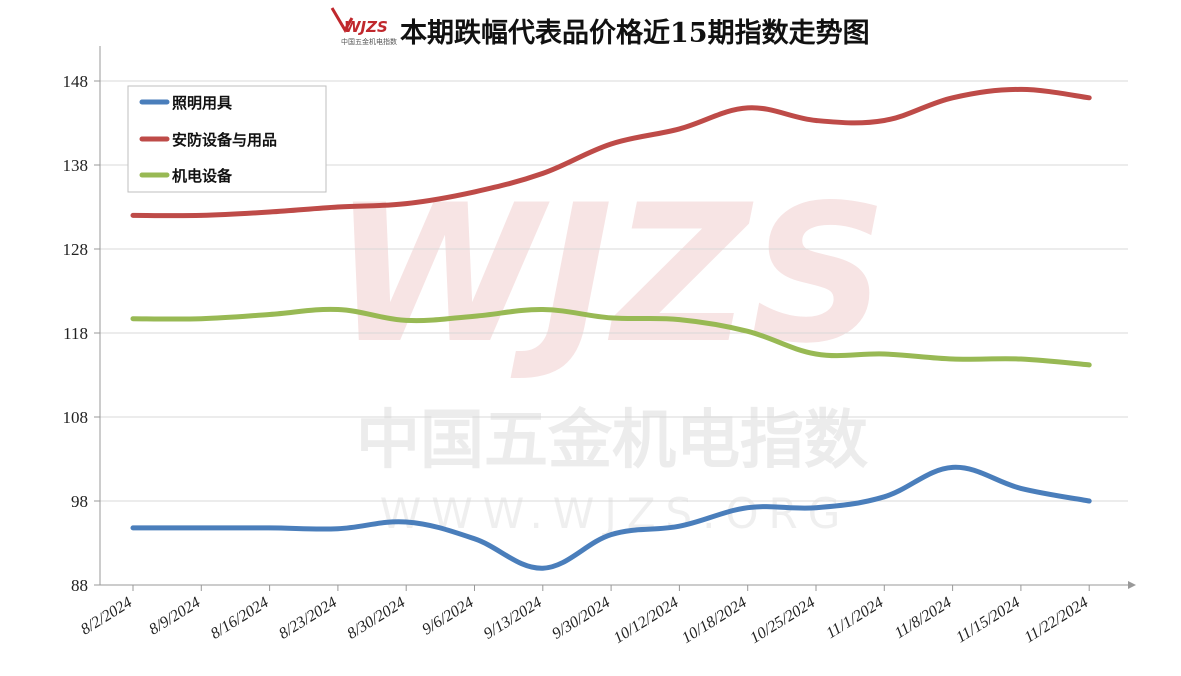 This screenshot has height=676, width=1181. What do you see at coordinates (714, 620) in the screenshot?
I see `x-tick-label-9: 10/18/2024` at bounding box center [714, 620].